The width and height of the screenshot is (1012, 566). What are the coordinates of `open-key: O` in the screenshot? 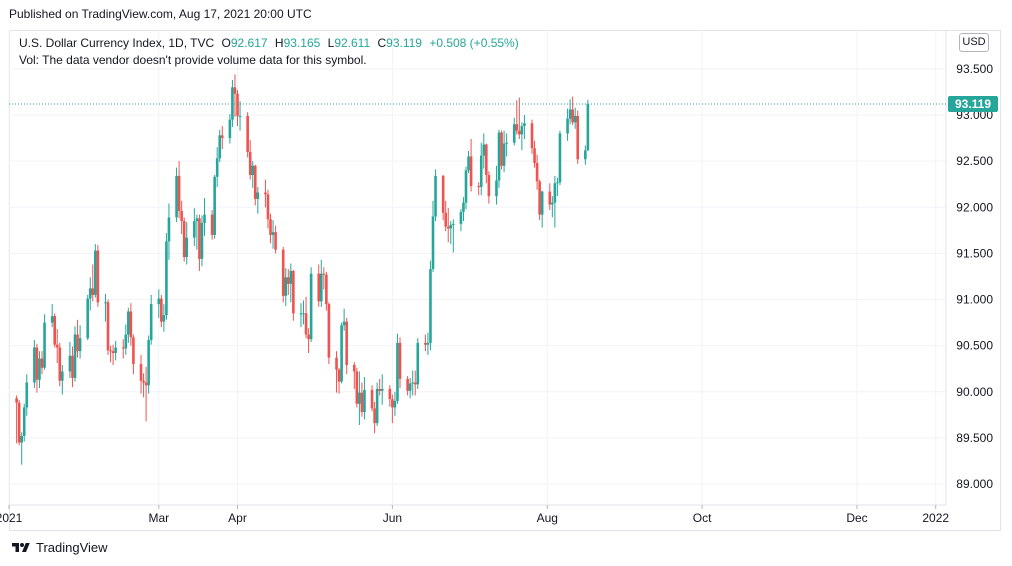 It's located at (226, 43).